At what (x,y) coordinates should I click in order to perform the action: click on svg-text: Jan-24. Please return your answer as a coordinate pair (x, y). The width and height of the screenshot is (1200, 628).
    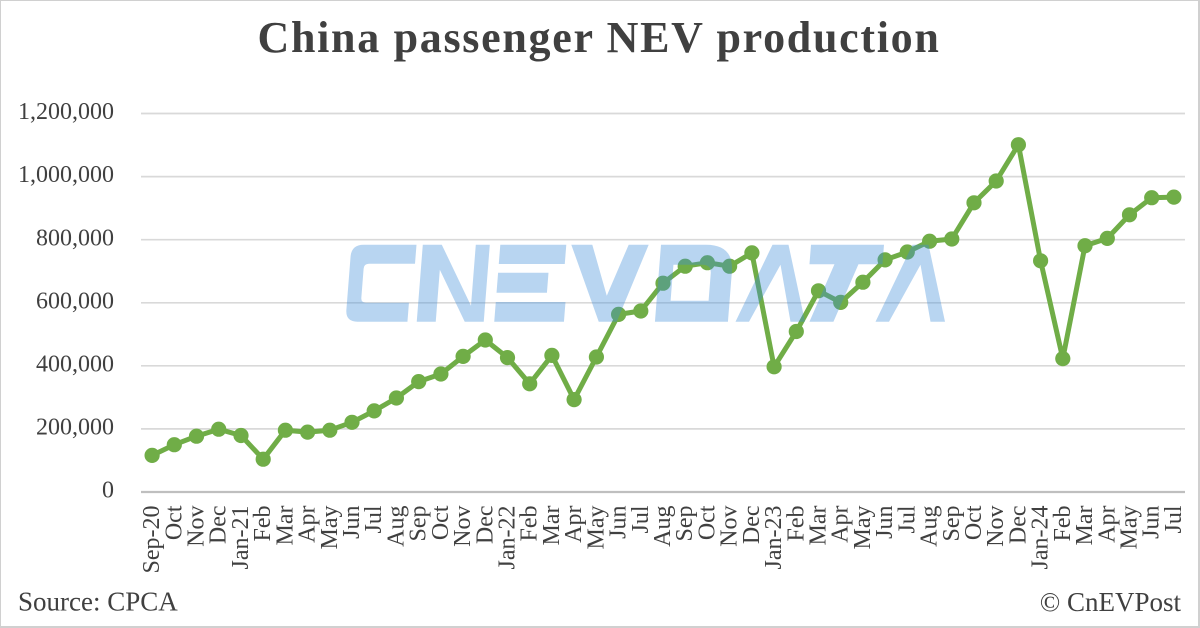
    Looking at the image, I should click on (1041, 538).